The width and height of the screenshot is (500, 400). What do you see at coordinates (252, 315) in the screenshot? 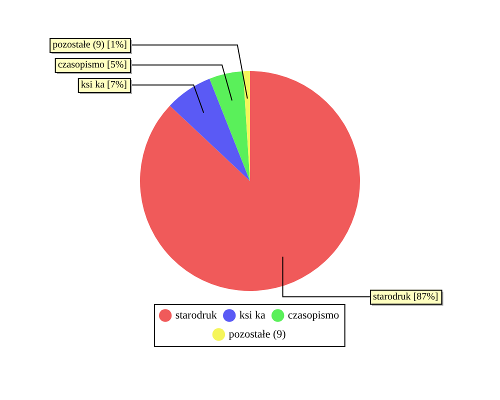
I see `legend-label: ksi ka` at bounding box center [252, 315].